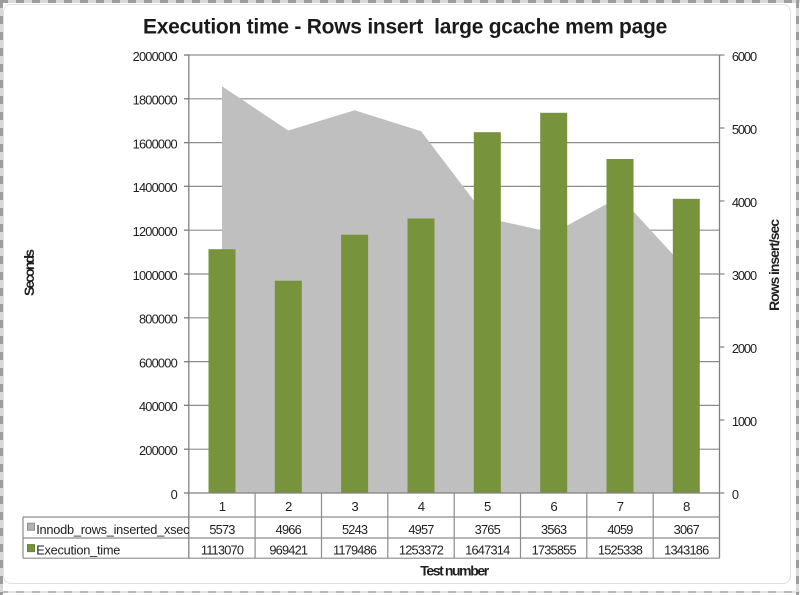  I want to click on svg-text: Innodb_rows_inserted_xsec, so click(113, 529).